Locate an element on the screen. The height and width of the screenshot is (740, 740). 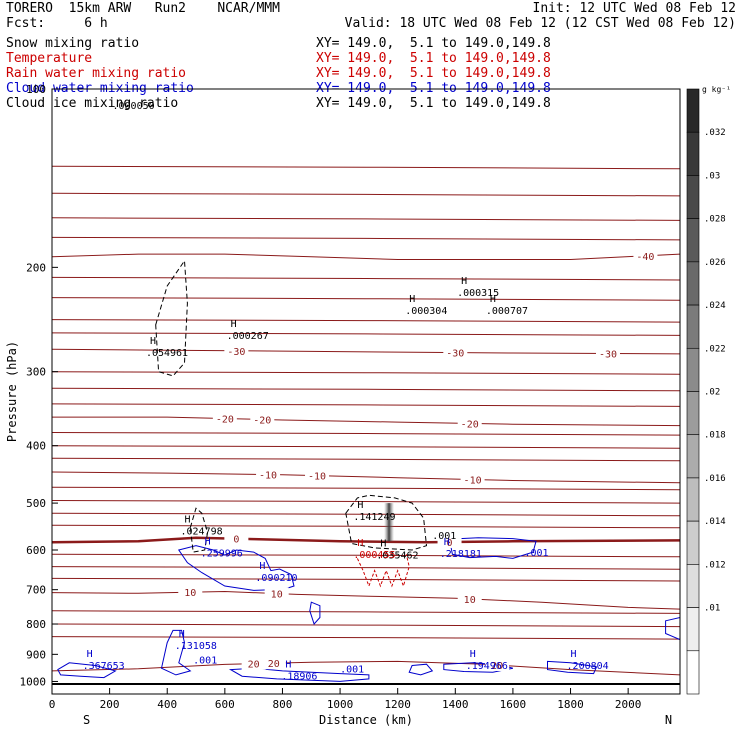
maximum-value-label: .259996 is located at coordinates (222, 553).